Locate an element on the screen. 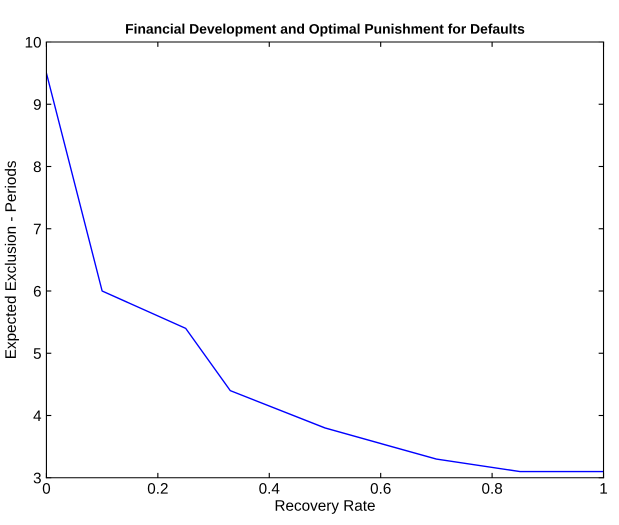  y-tick-label: 8 is located at coordinates (37, 166).